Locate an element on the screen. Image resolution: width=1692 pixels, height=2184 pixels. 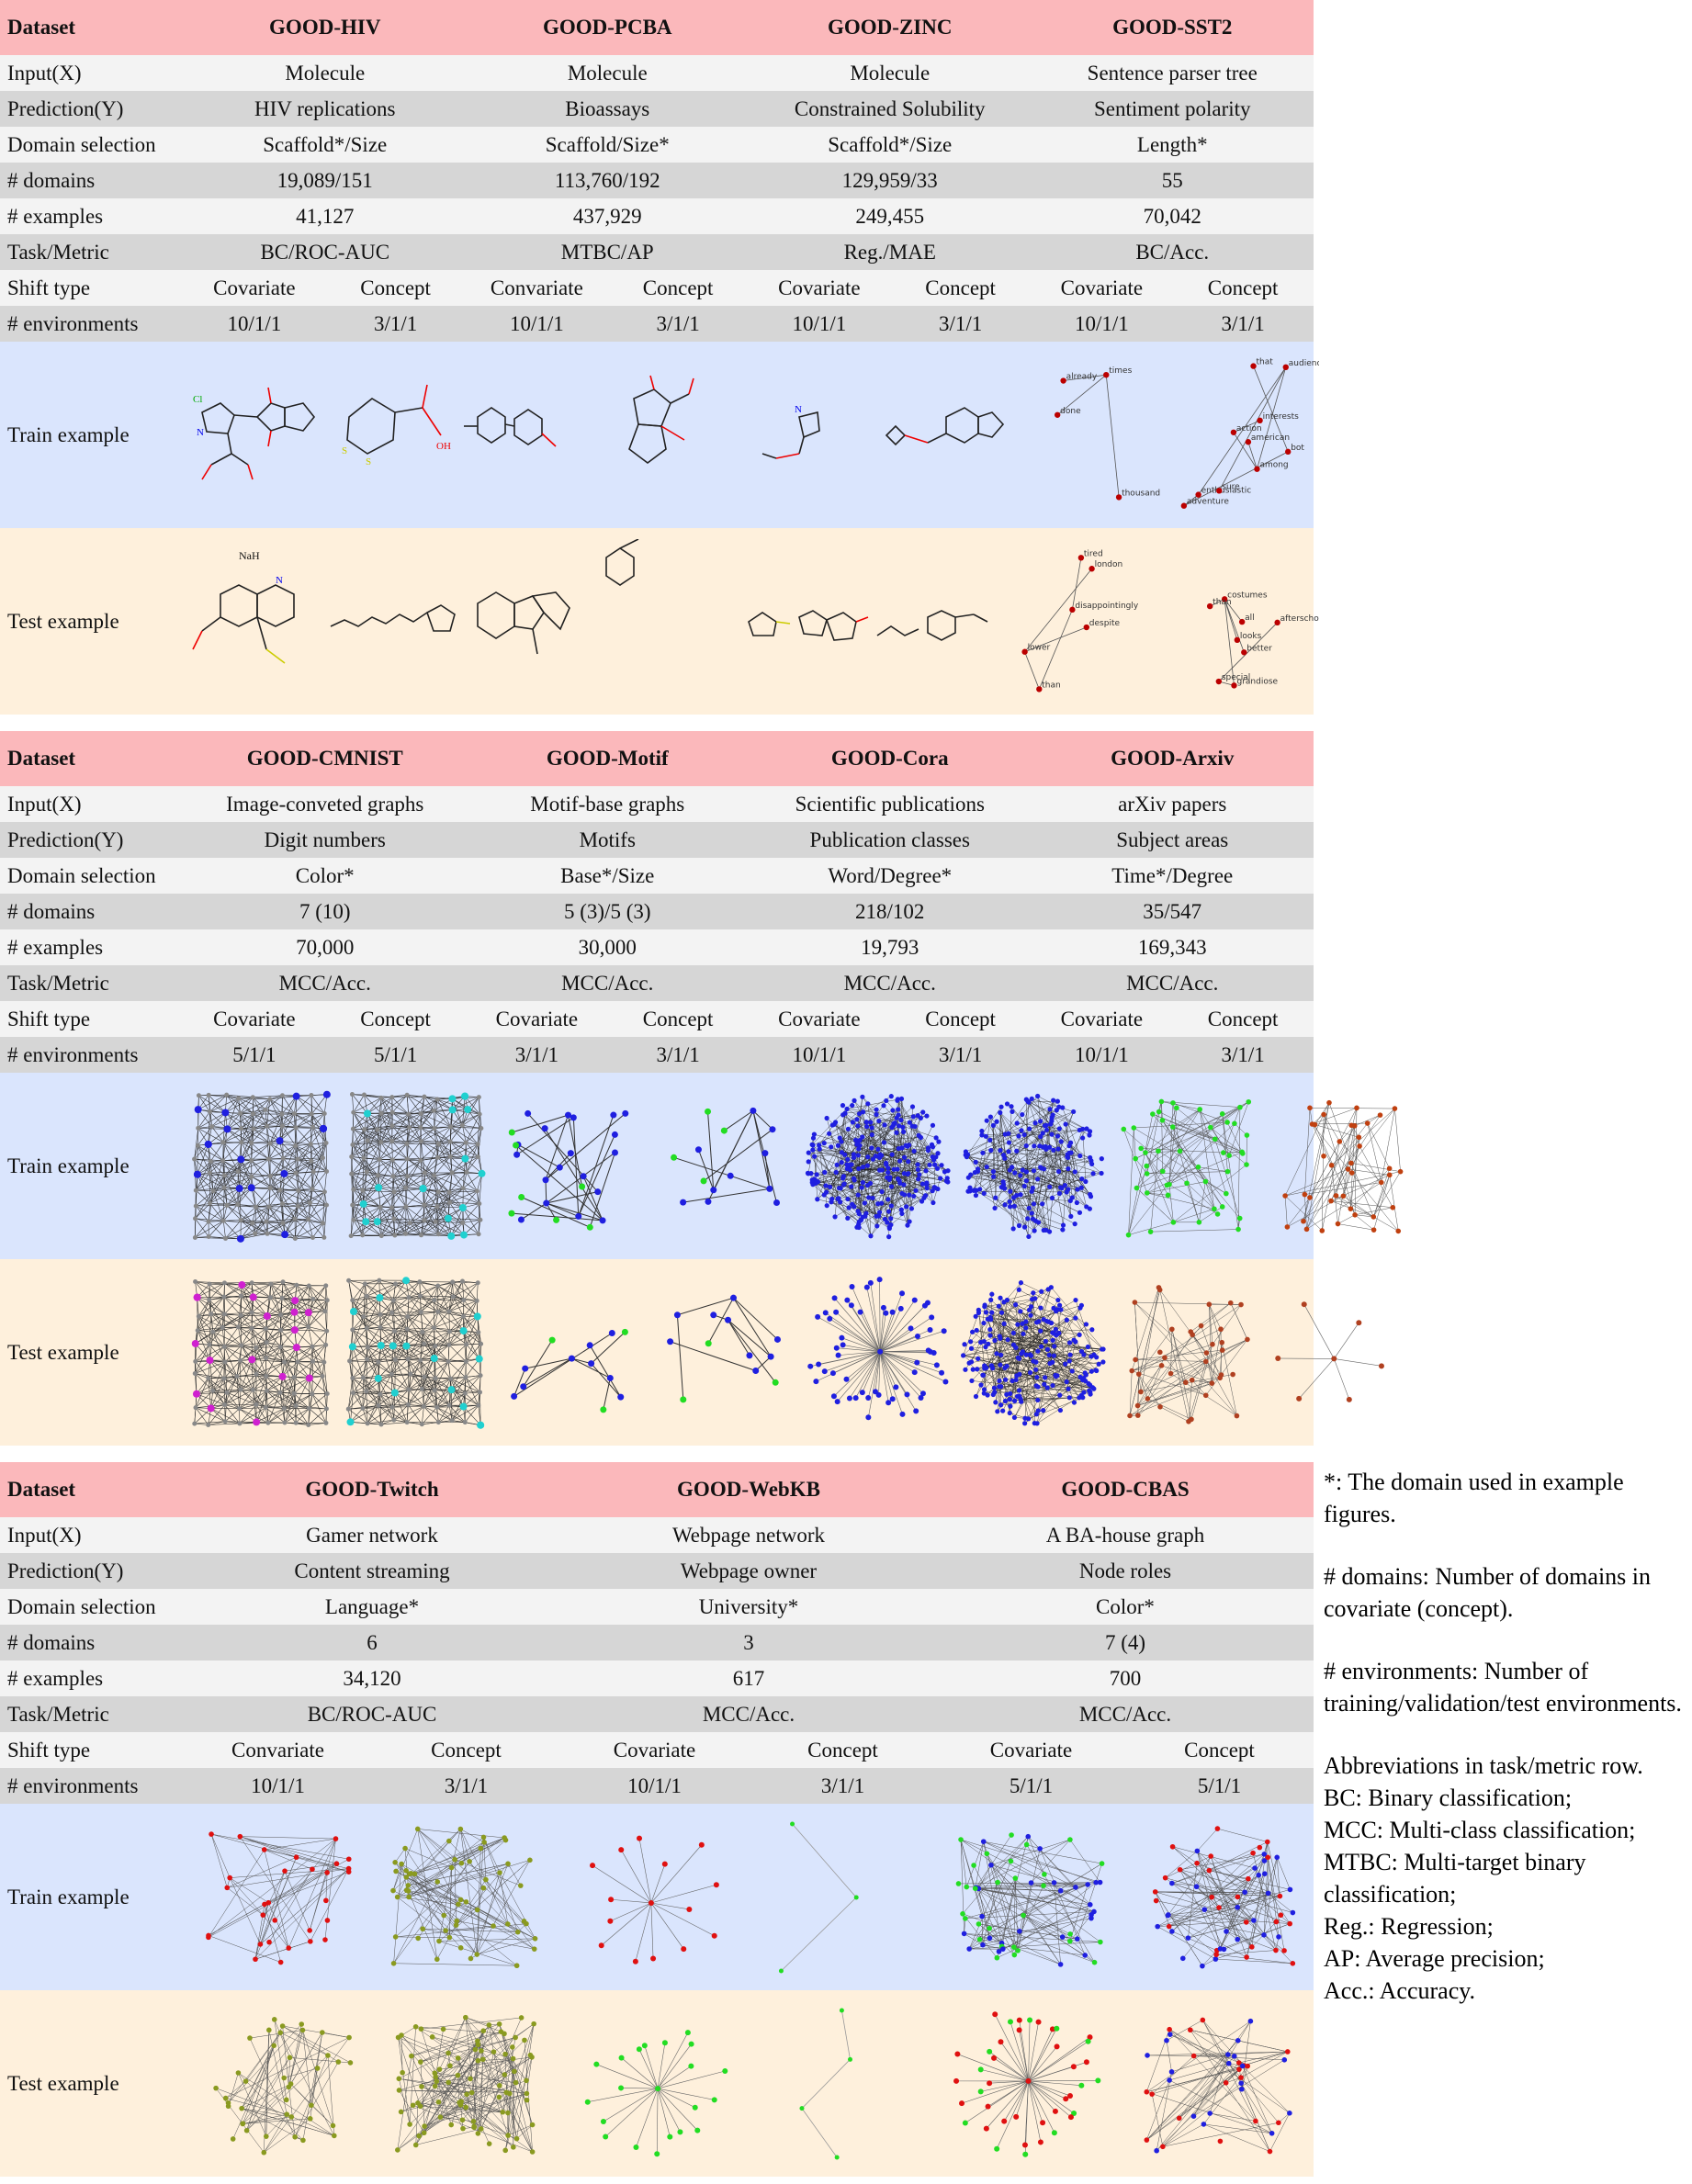
prediction-cell: Subject areas is located at coordinates (1172, 839).